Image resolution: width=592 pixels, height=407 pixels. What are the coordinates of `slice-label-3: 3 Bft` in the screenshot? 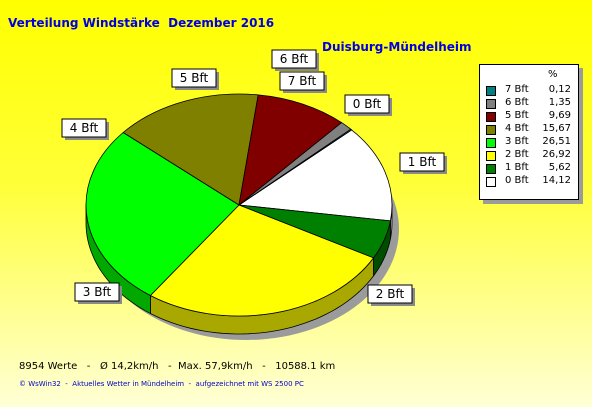 It's located at (98, 293).